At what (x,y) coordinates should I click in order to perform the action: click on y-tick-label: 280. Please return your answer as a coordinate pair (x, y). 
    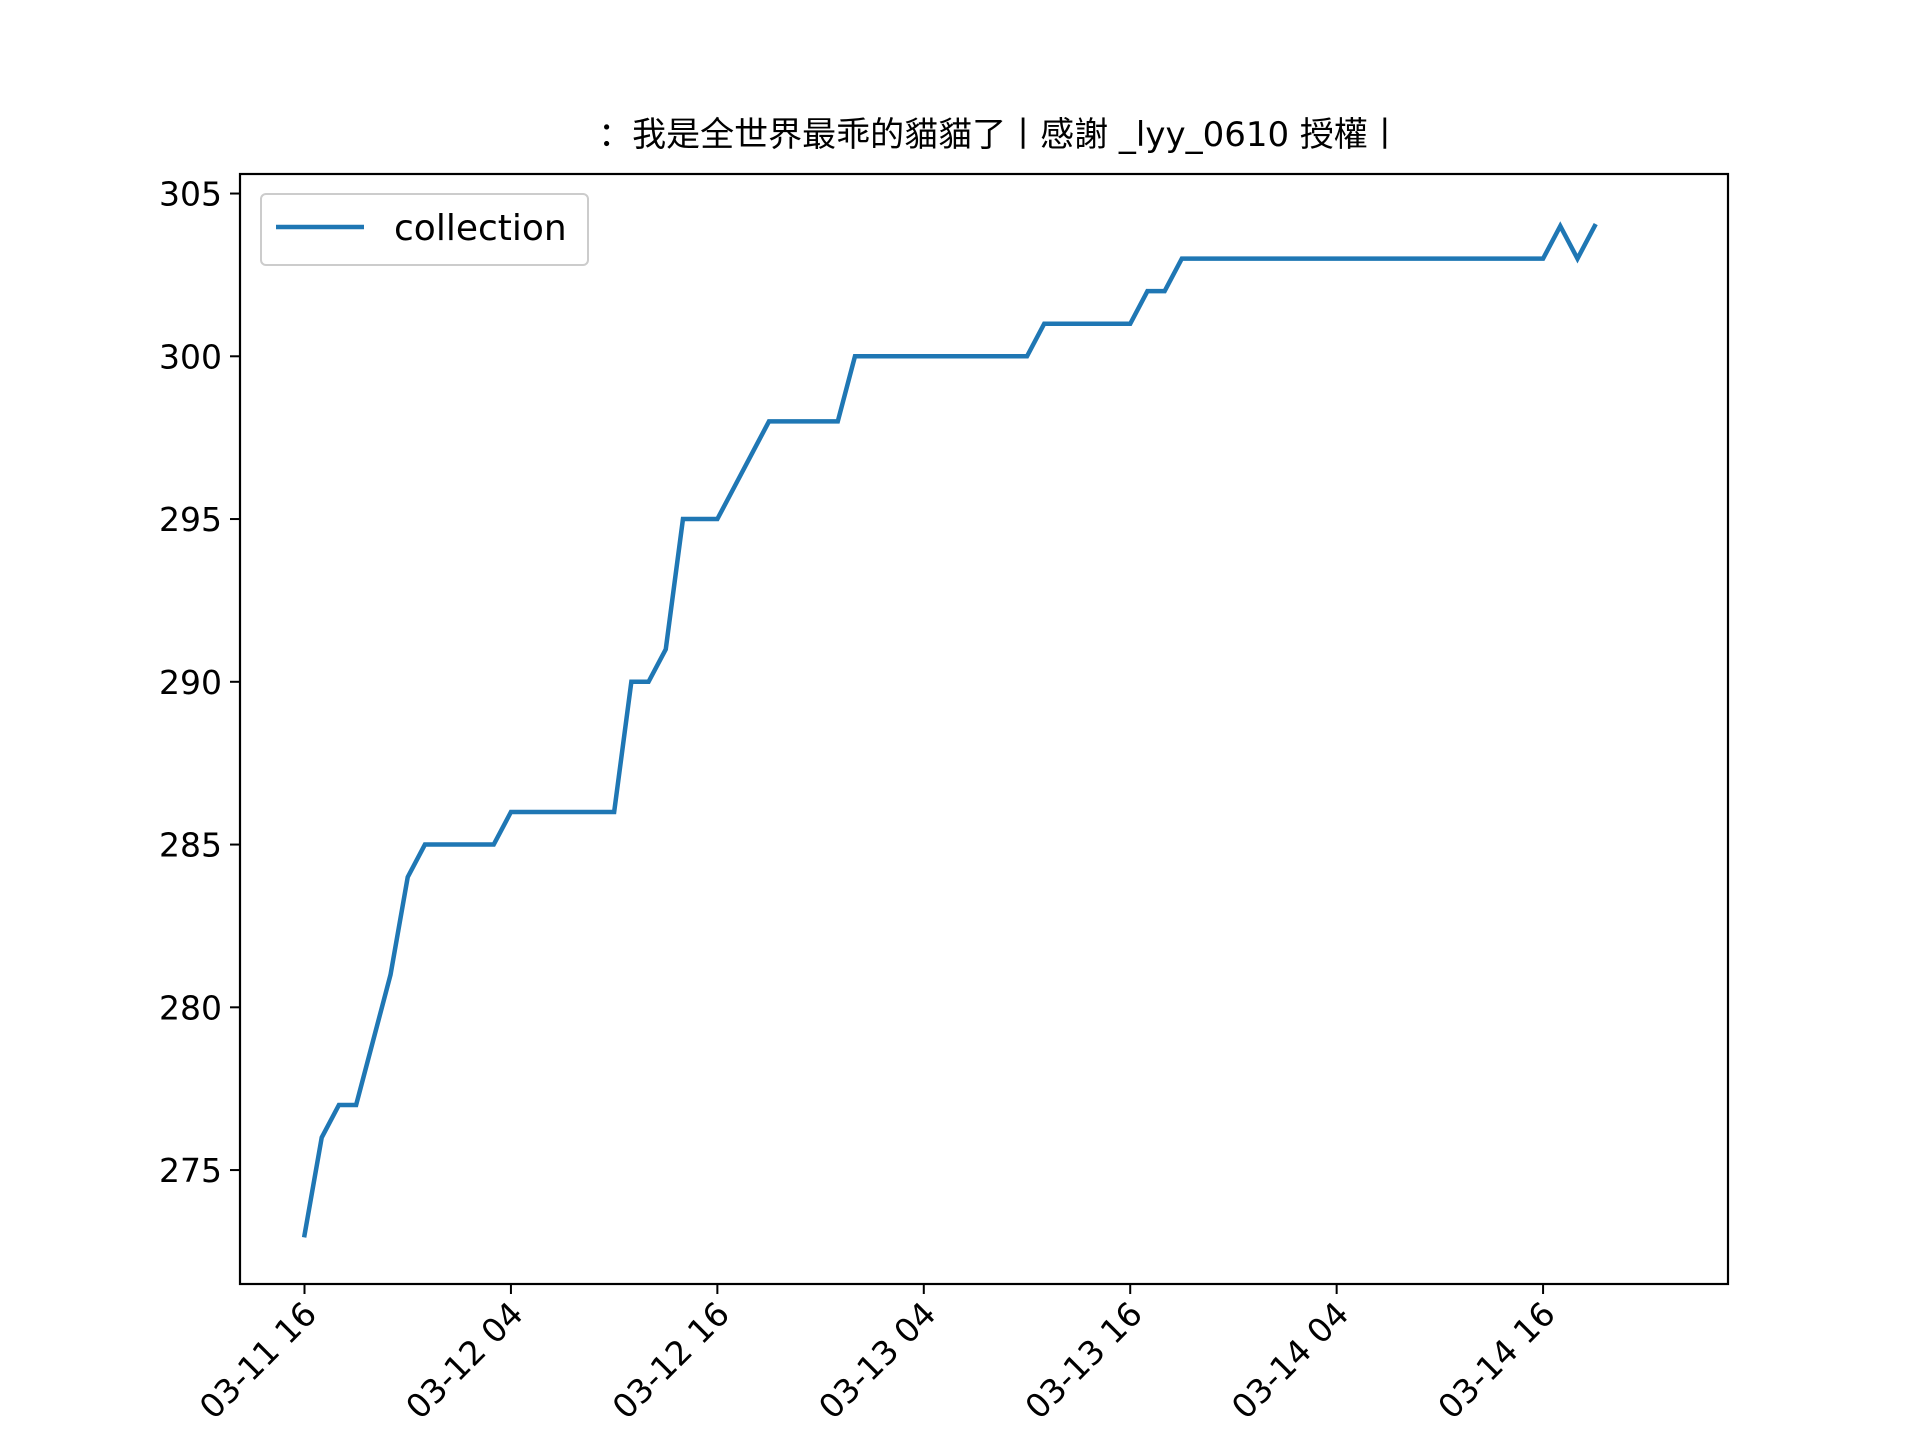
    Looking at the image, I should click on (190, 1007).